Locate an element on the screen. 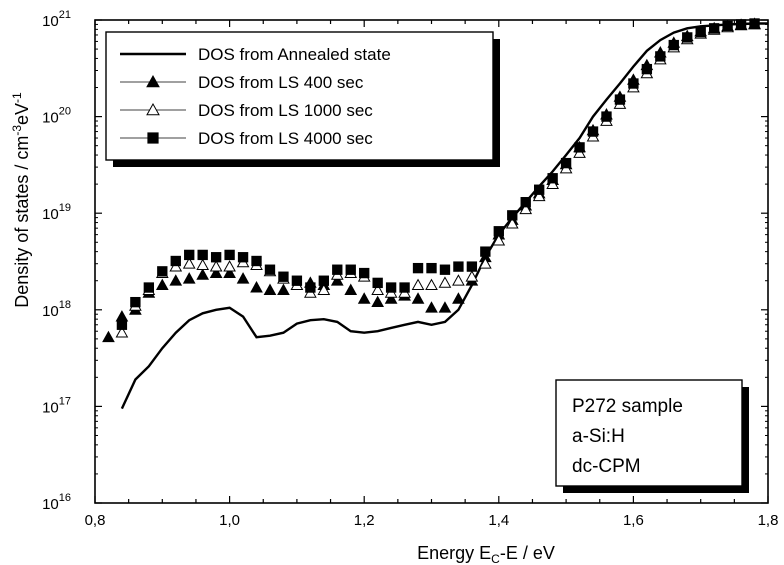  y-tick-label: 1017 is located at coordinates (56, 405).